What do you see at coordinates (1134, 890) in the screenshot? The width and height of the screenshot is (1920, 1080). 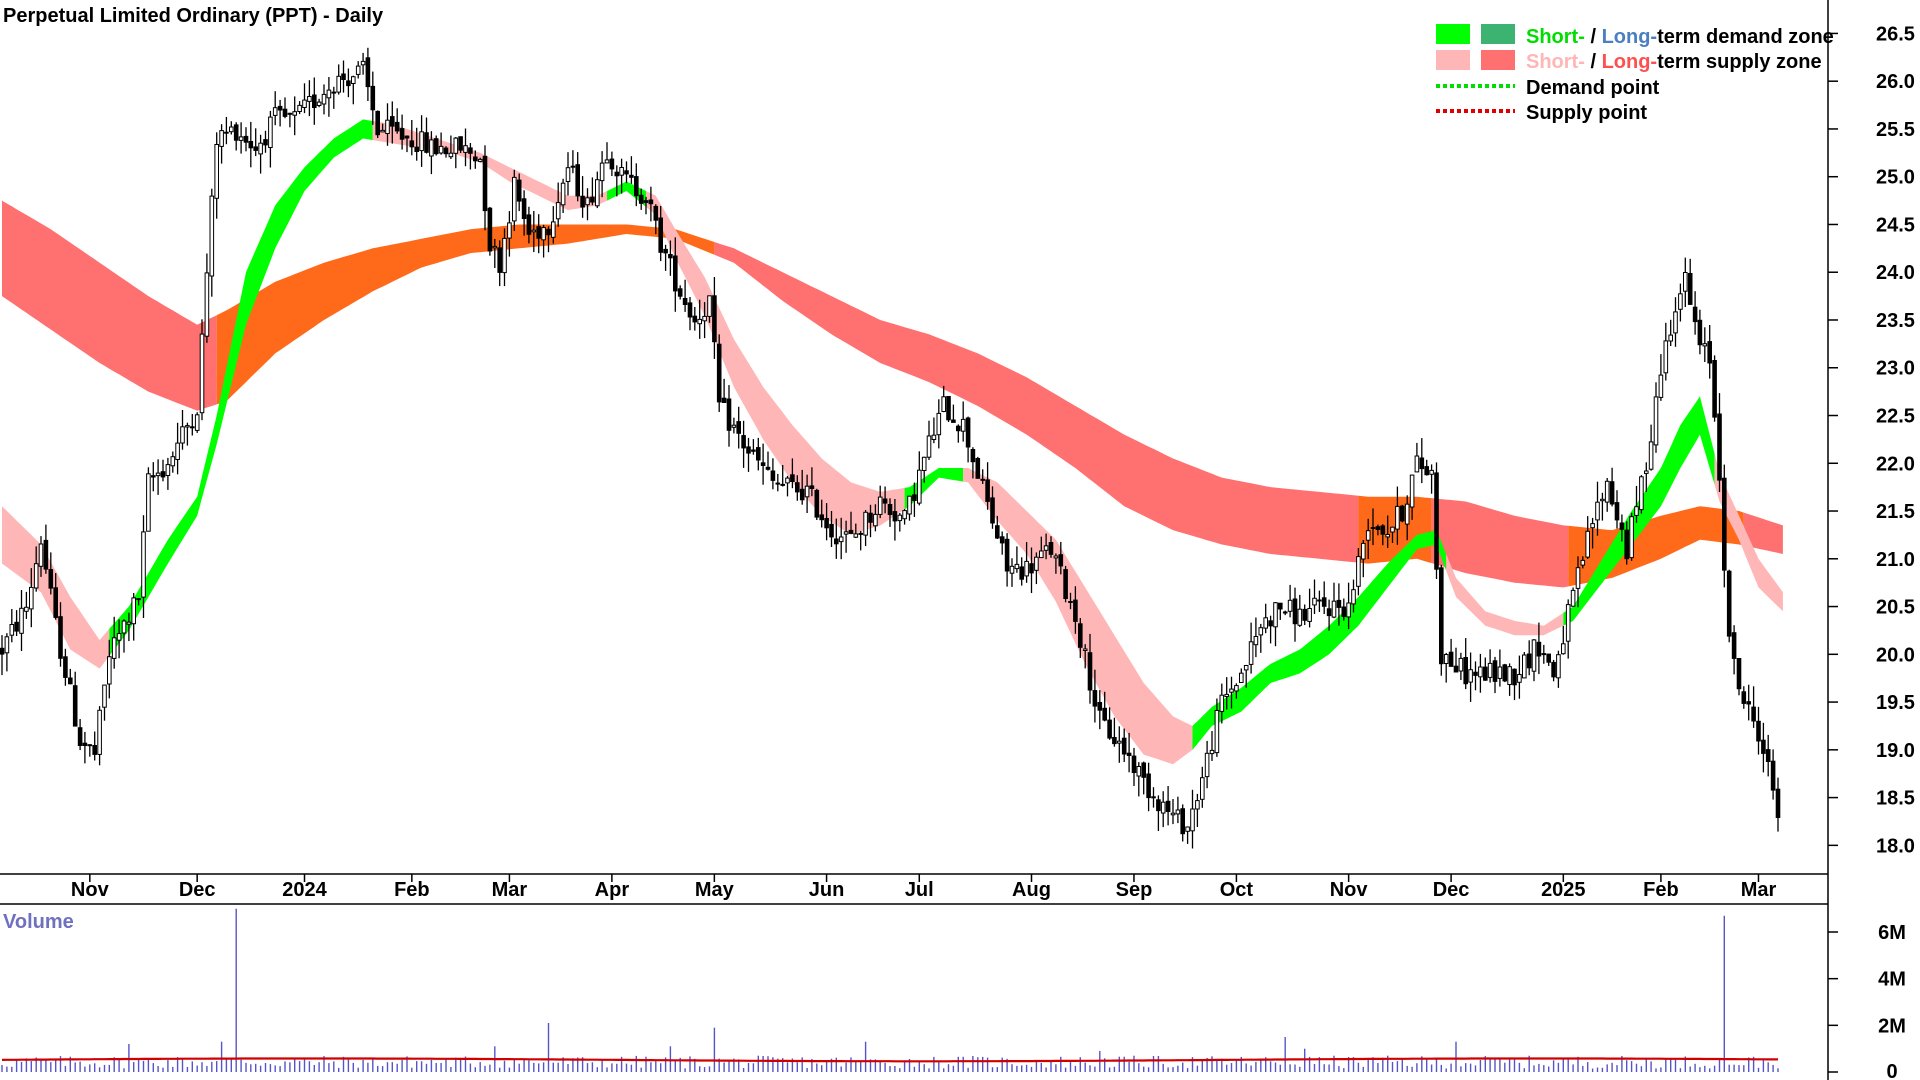 I see `month-tick-label: Sep` at bounding box center [1134, 890].